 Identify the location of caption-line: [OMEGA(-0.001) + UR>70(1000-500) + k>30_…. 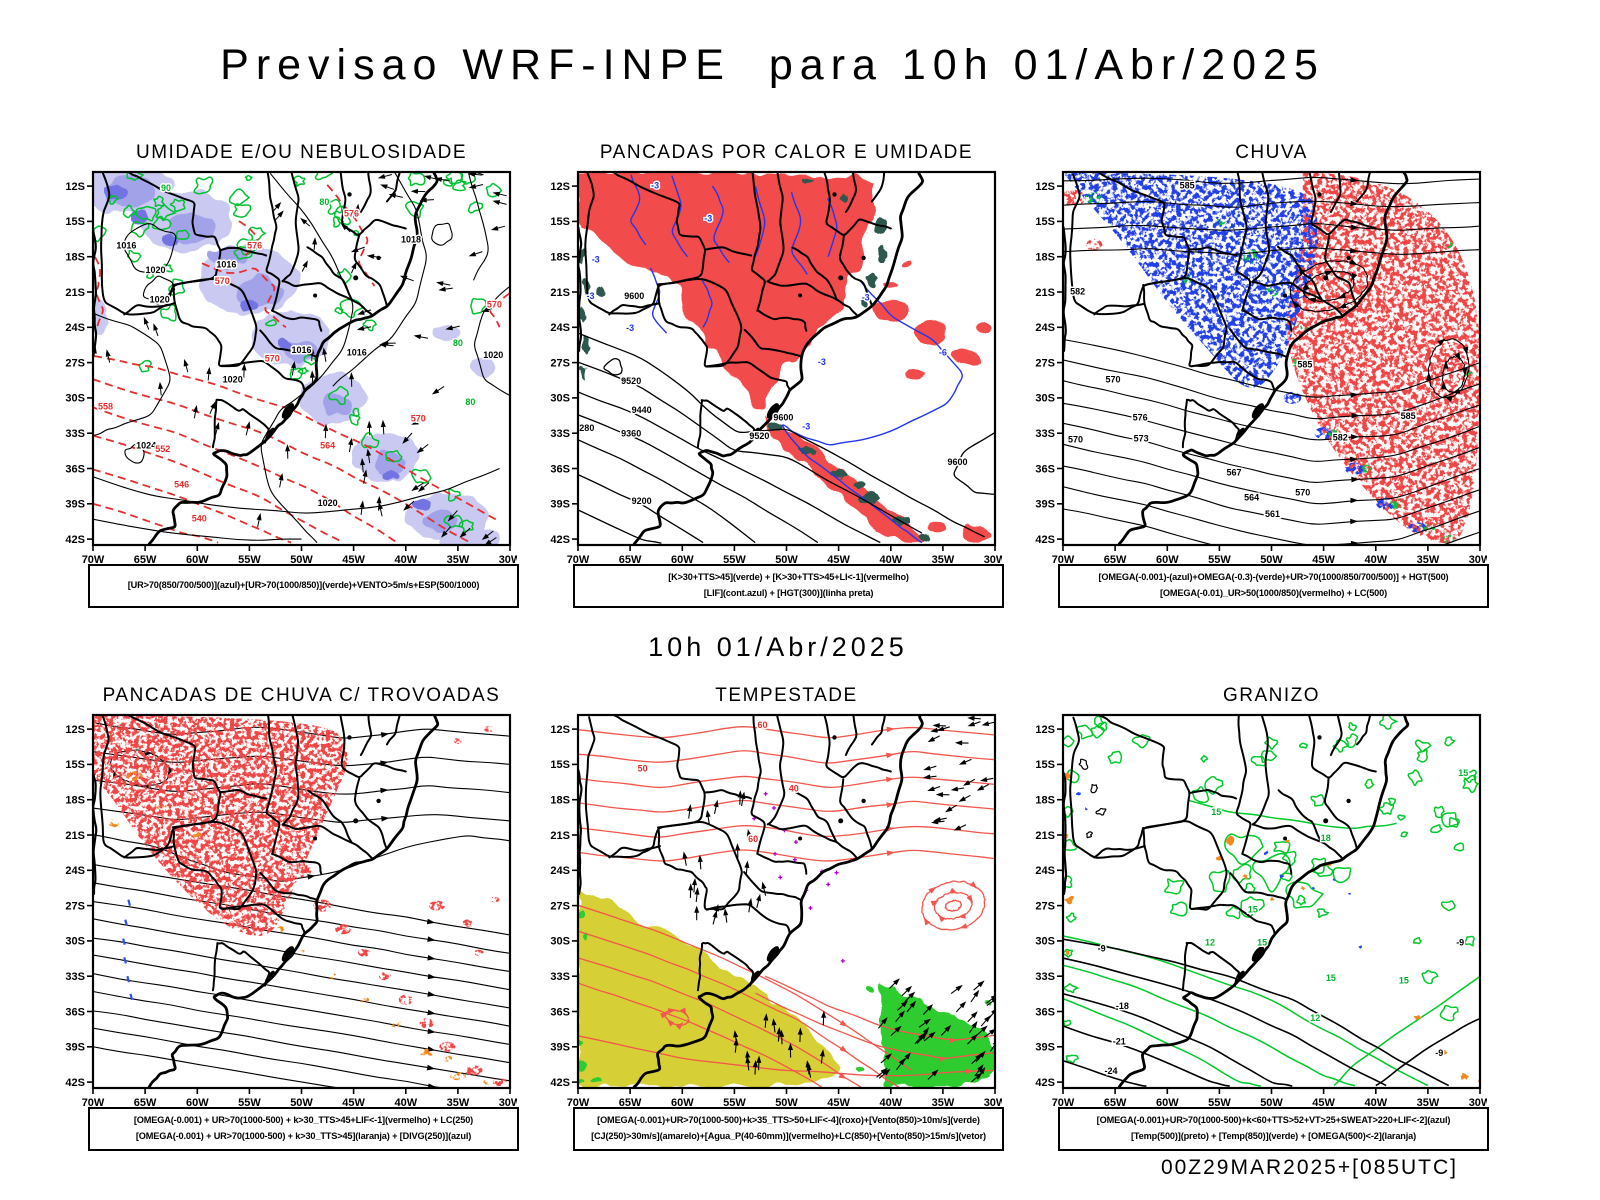
(303, 1136).